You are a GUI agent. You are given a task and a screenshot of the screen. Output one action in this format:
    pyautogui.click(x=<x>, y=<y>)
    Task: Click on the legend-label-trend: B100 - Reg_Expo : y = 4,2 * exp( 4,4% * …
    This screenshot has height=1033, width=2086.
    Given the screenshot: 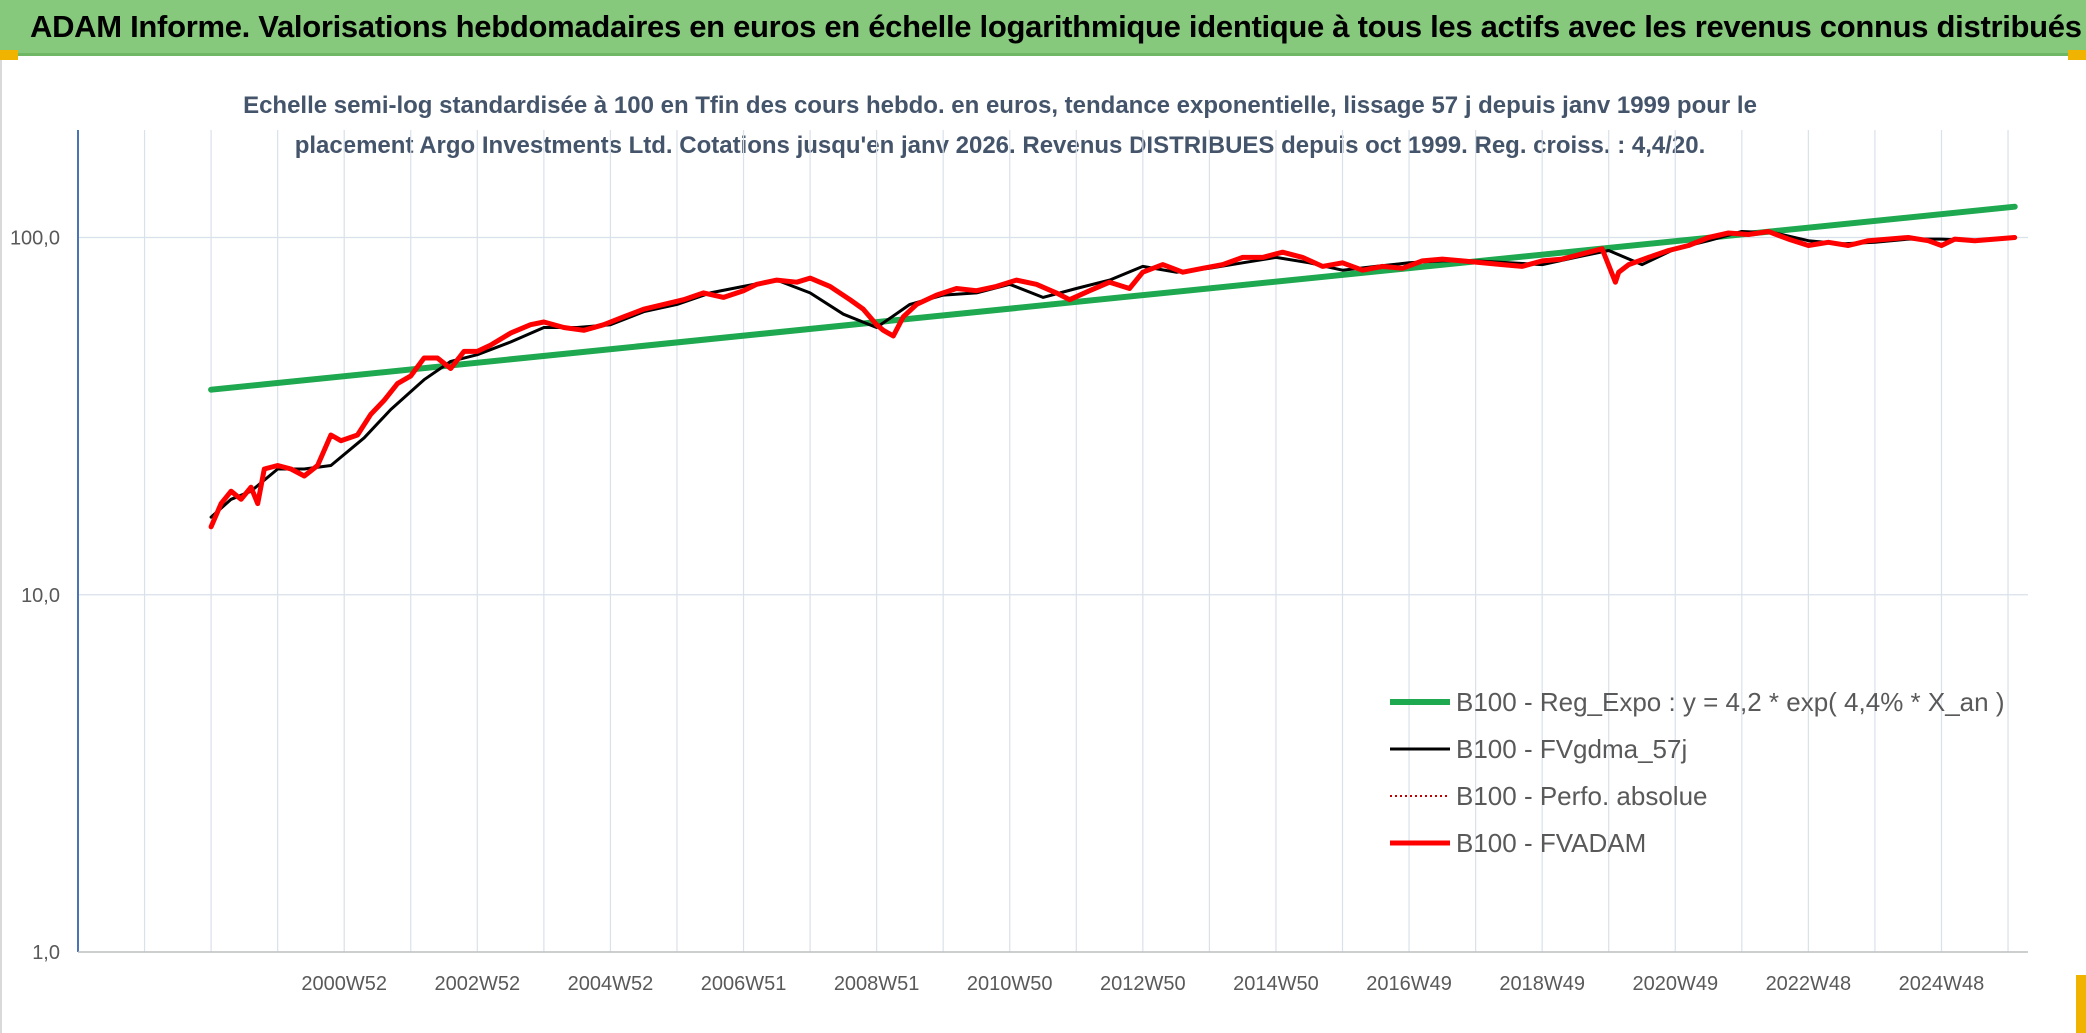 What is the action you would take?
    pyautogui.click(x=1730, y=702)
    